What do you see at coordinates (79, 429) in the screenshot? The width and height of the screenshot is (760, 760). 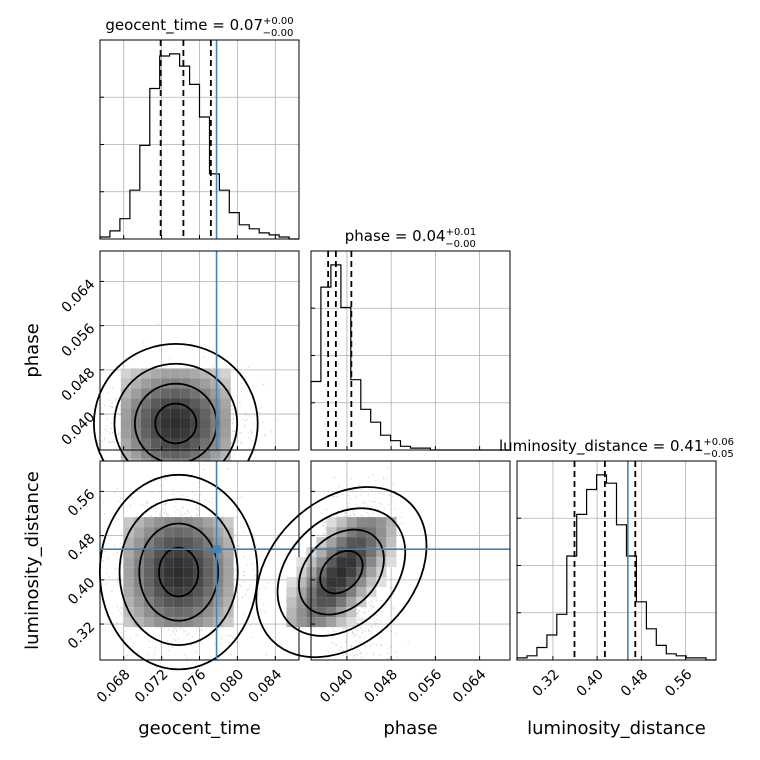 I see `y-tick-label: 0.040` at bounding box center [79, 429].